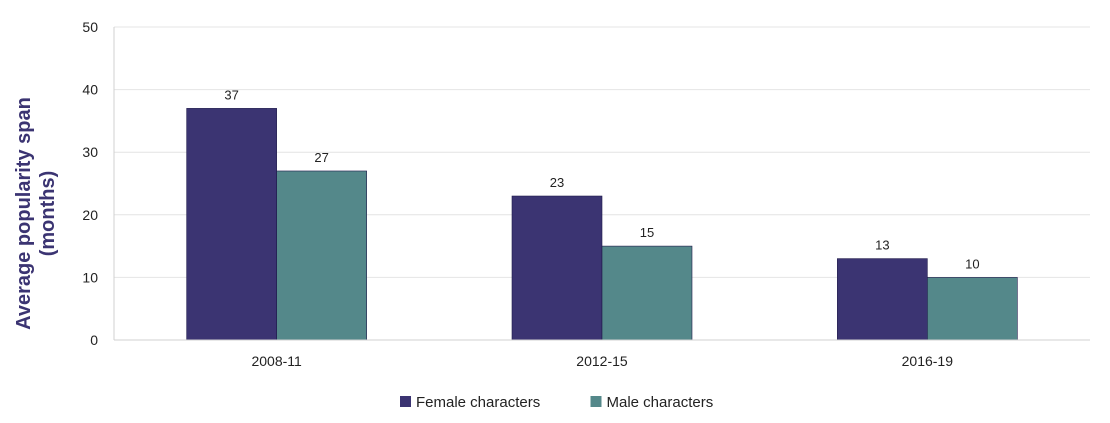  What do you see at coordinates (602, 361) in the screenshot?
I see `x-tick-label: 2012-15` at bounding box center [602, 361].